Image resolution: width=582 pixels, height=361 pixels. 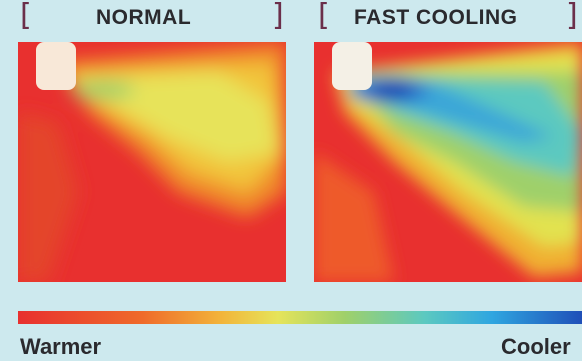 What do you see at coordinates (352, 66) in the screenshot?
I see `fast-cooling-vent-highlight` at bounding box center [352, 66].